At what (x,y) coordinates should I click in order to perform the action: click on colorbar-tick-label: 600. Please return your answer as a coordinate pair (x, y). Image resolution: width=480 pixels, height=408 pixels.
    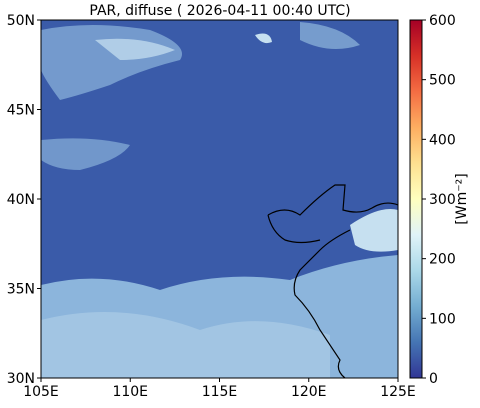
    Looking at the image, I should click on (442, 21).